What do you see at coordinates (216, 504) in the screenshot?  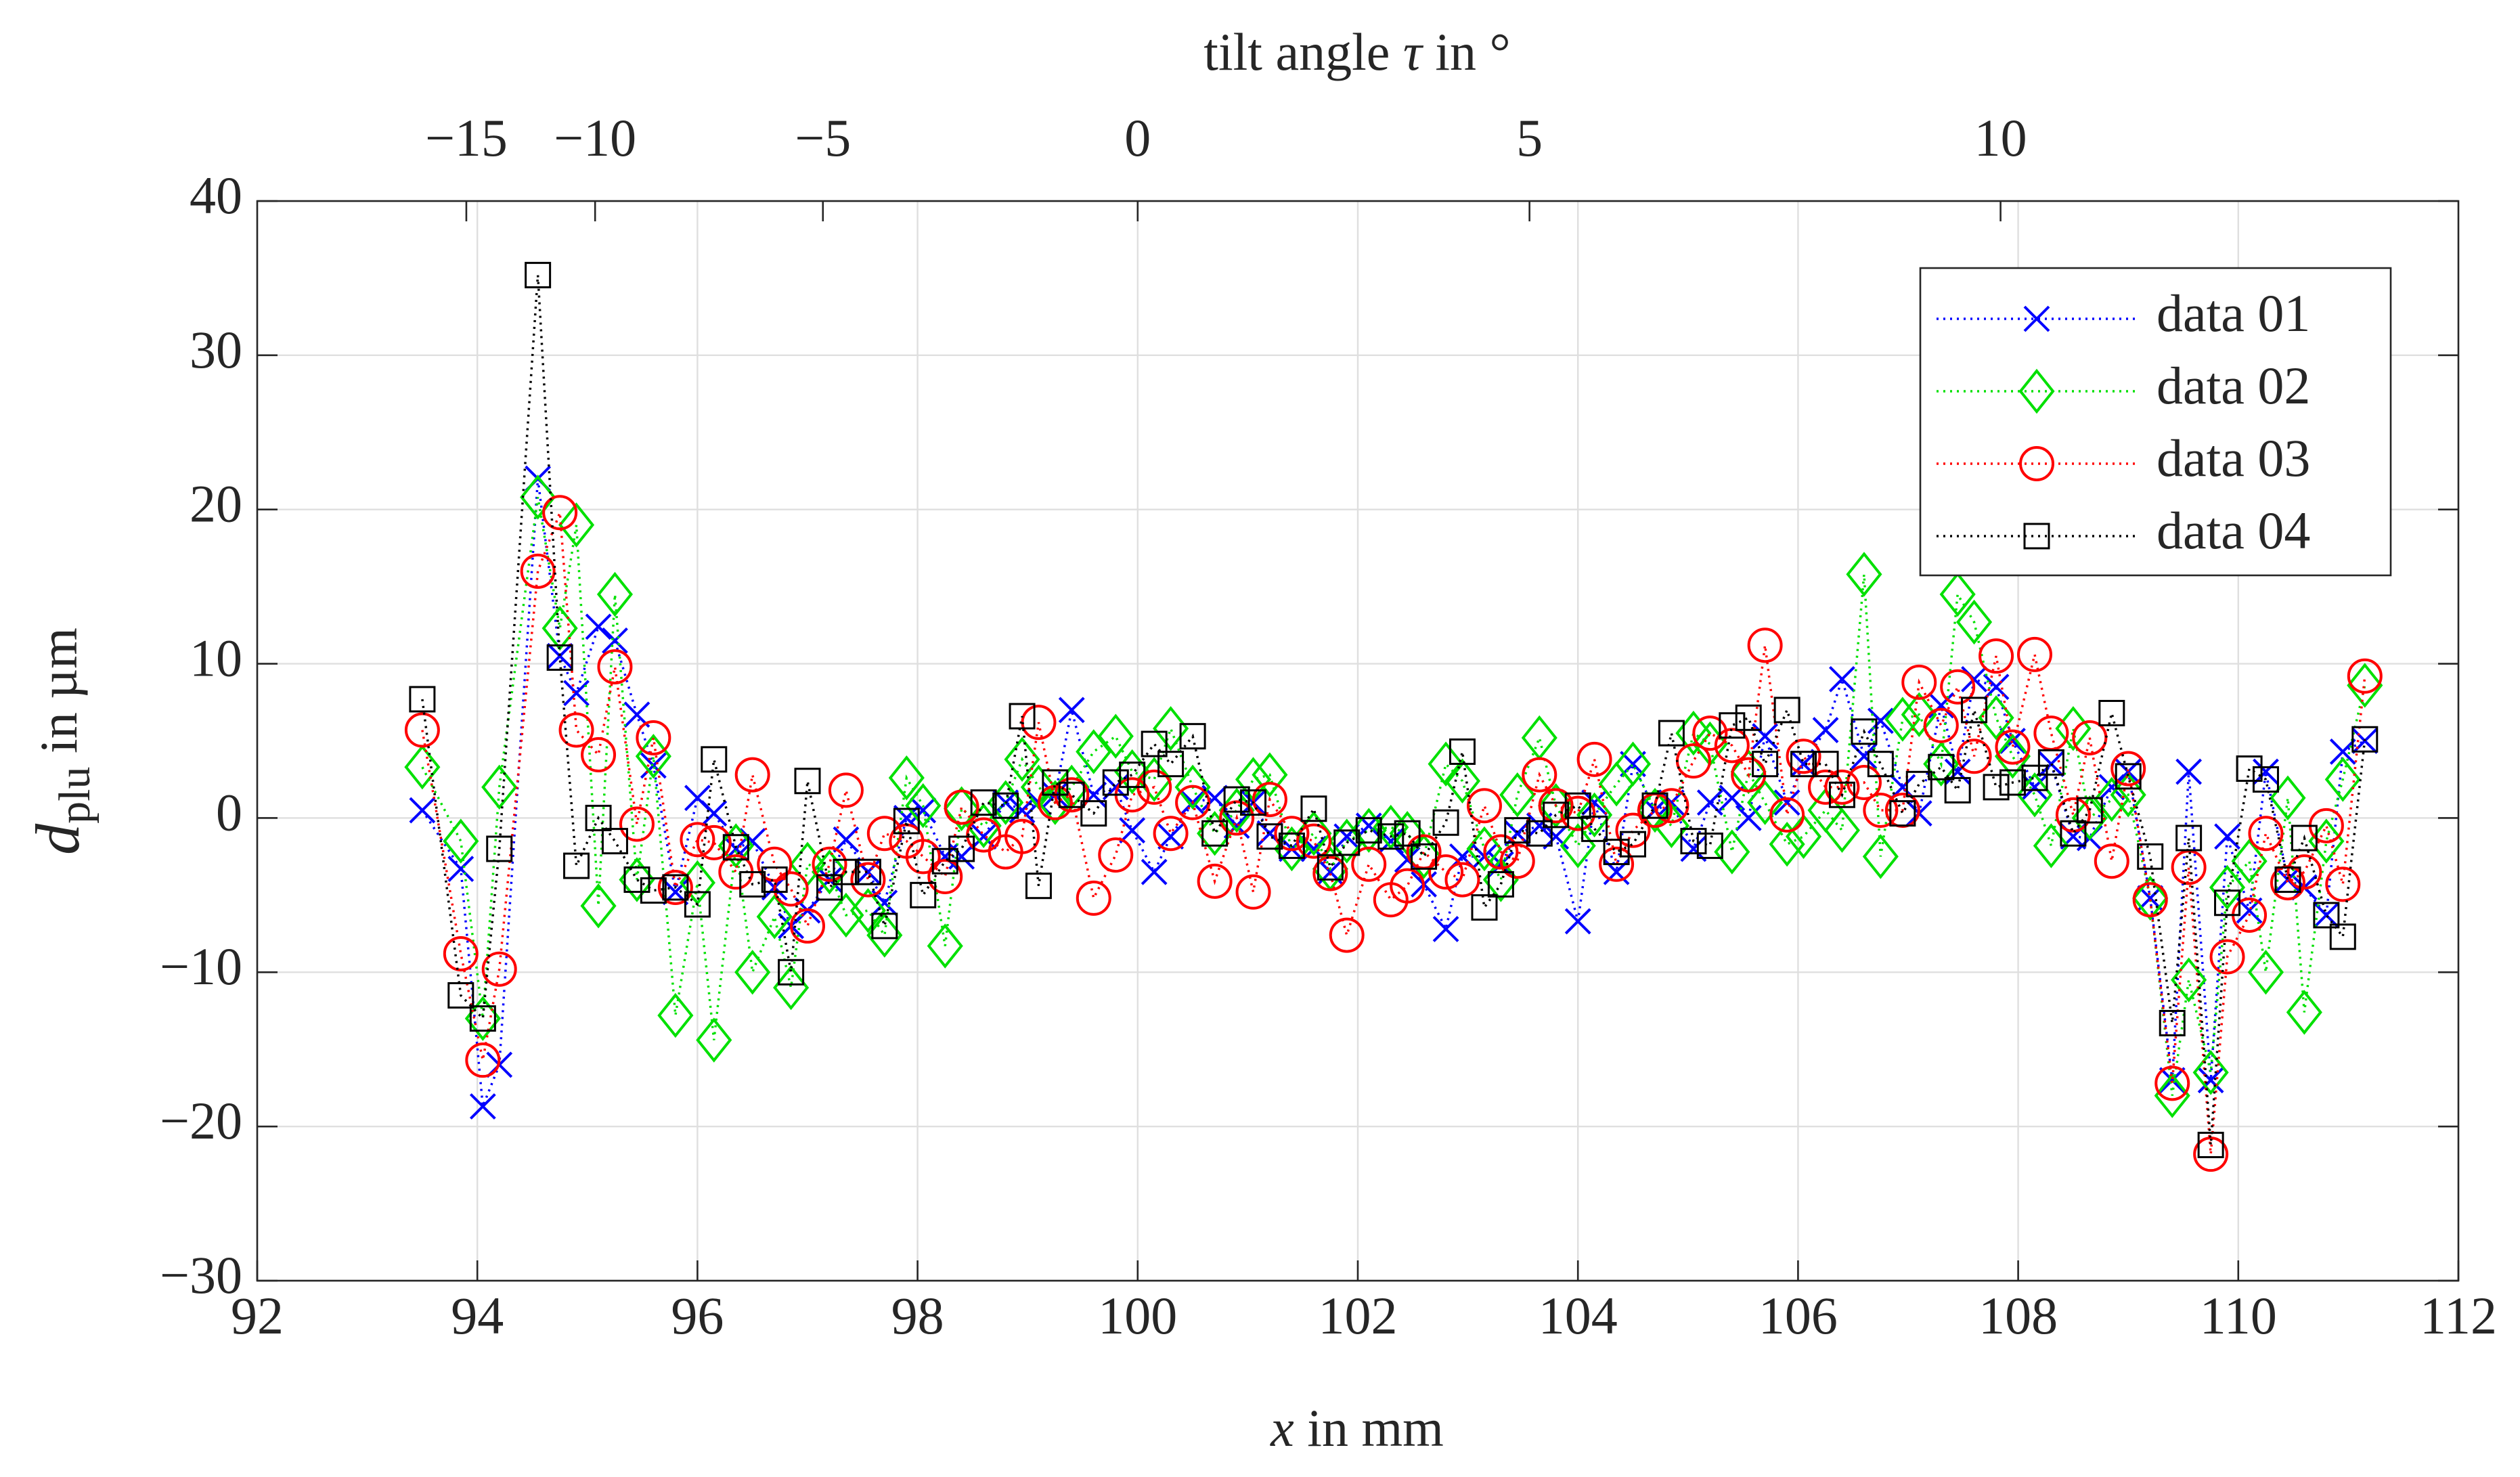 I see `y-tick-label: 20` at bounding box center [216, 504].